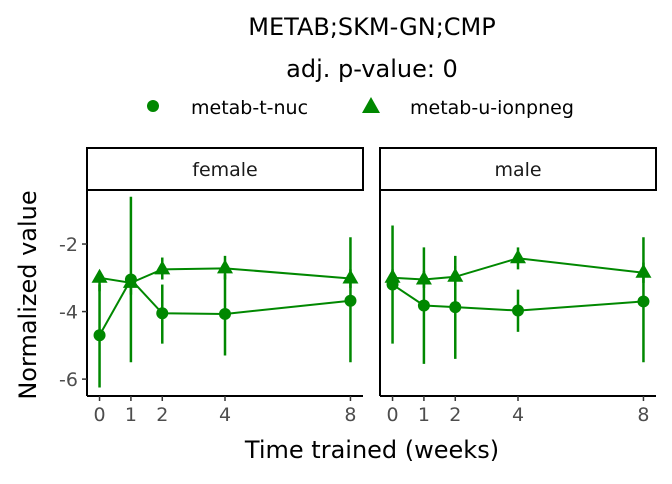  What do you see at coordinates (68, 245) in the screenshot?
I see `y-tick-label: -2` at bounding box center [68, 245].